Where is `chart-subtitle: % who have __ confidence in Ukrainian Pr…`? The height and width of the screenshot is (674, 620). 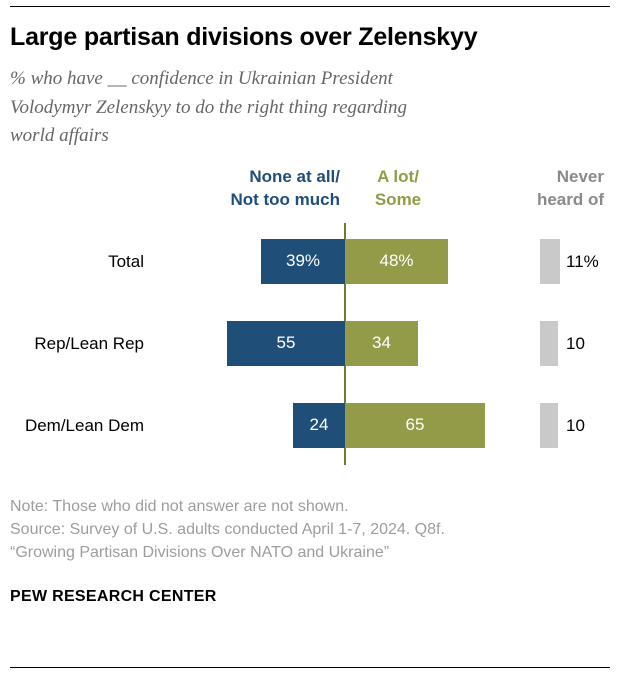
chart-subtitle: % who have __ confidence in Ukrainian Pr… is located at coordinates (300, 108).